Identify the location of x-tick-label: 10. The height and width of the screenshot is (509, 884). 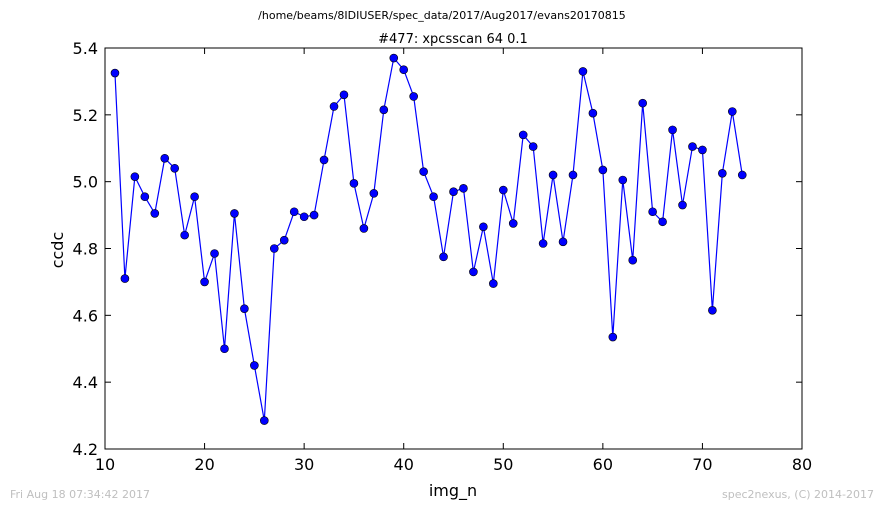
(105, 464).